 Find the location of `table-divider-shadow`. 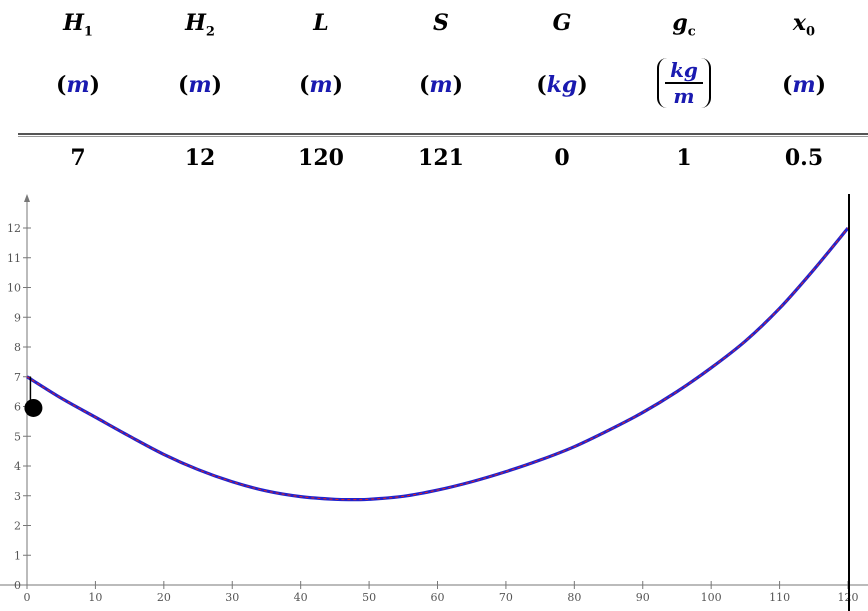

table-divider-shadow is located at coordinates (443, 136).